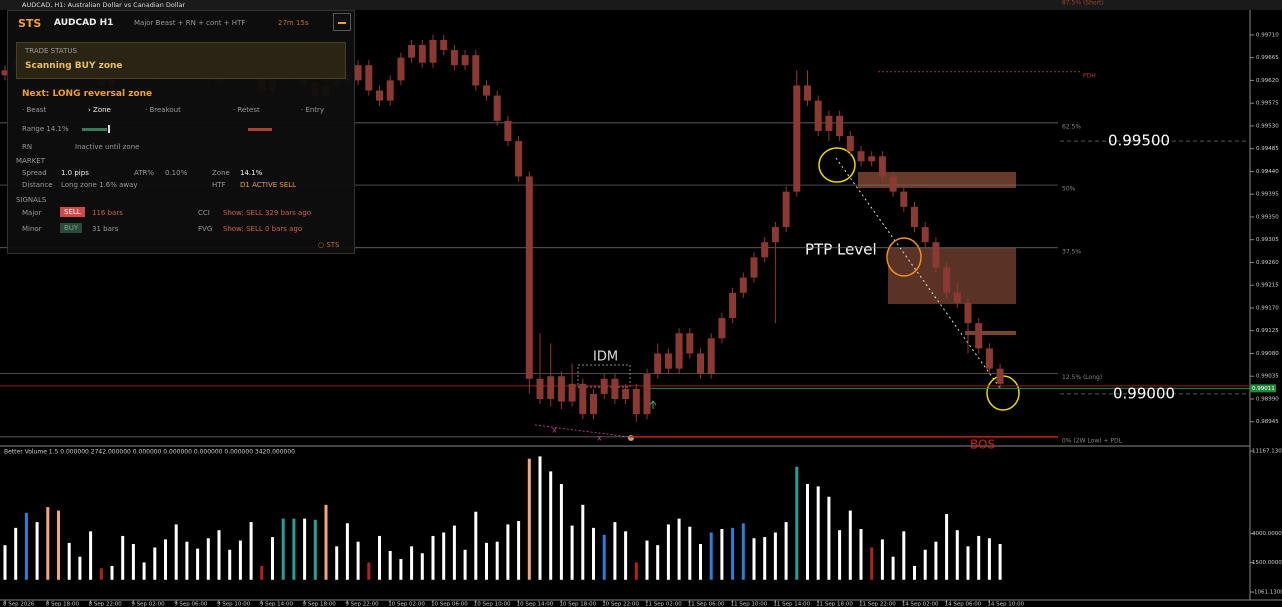  What do you see at coordinates (106, 604) in the screenshot?
I see `x-tick-label: 8 Sep 22:00` at bounding box center [106, 604].